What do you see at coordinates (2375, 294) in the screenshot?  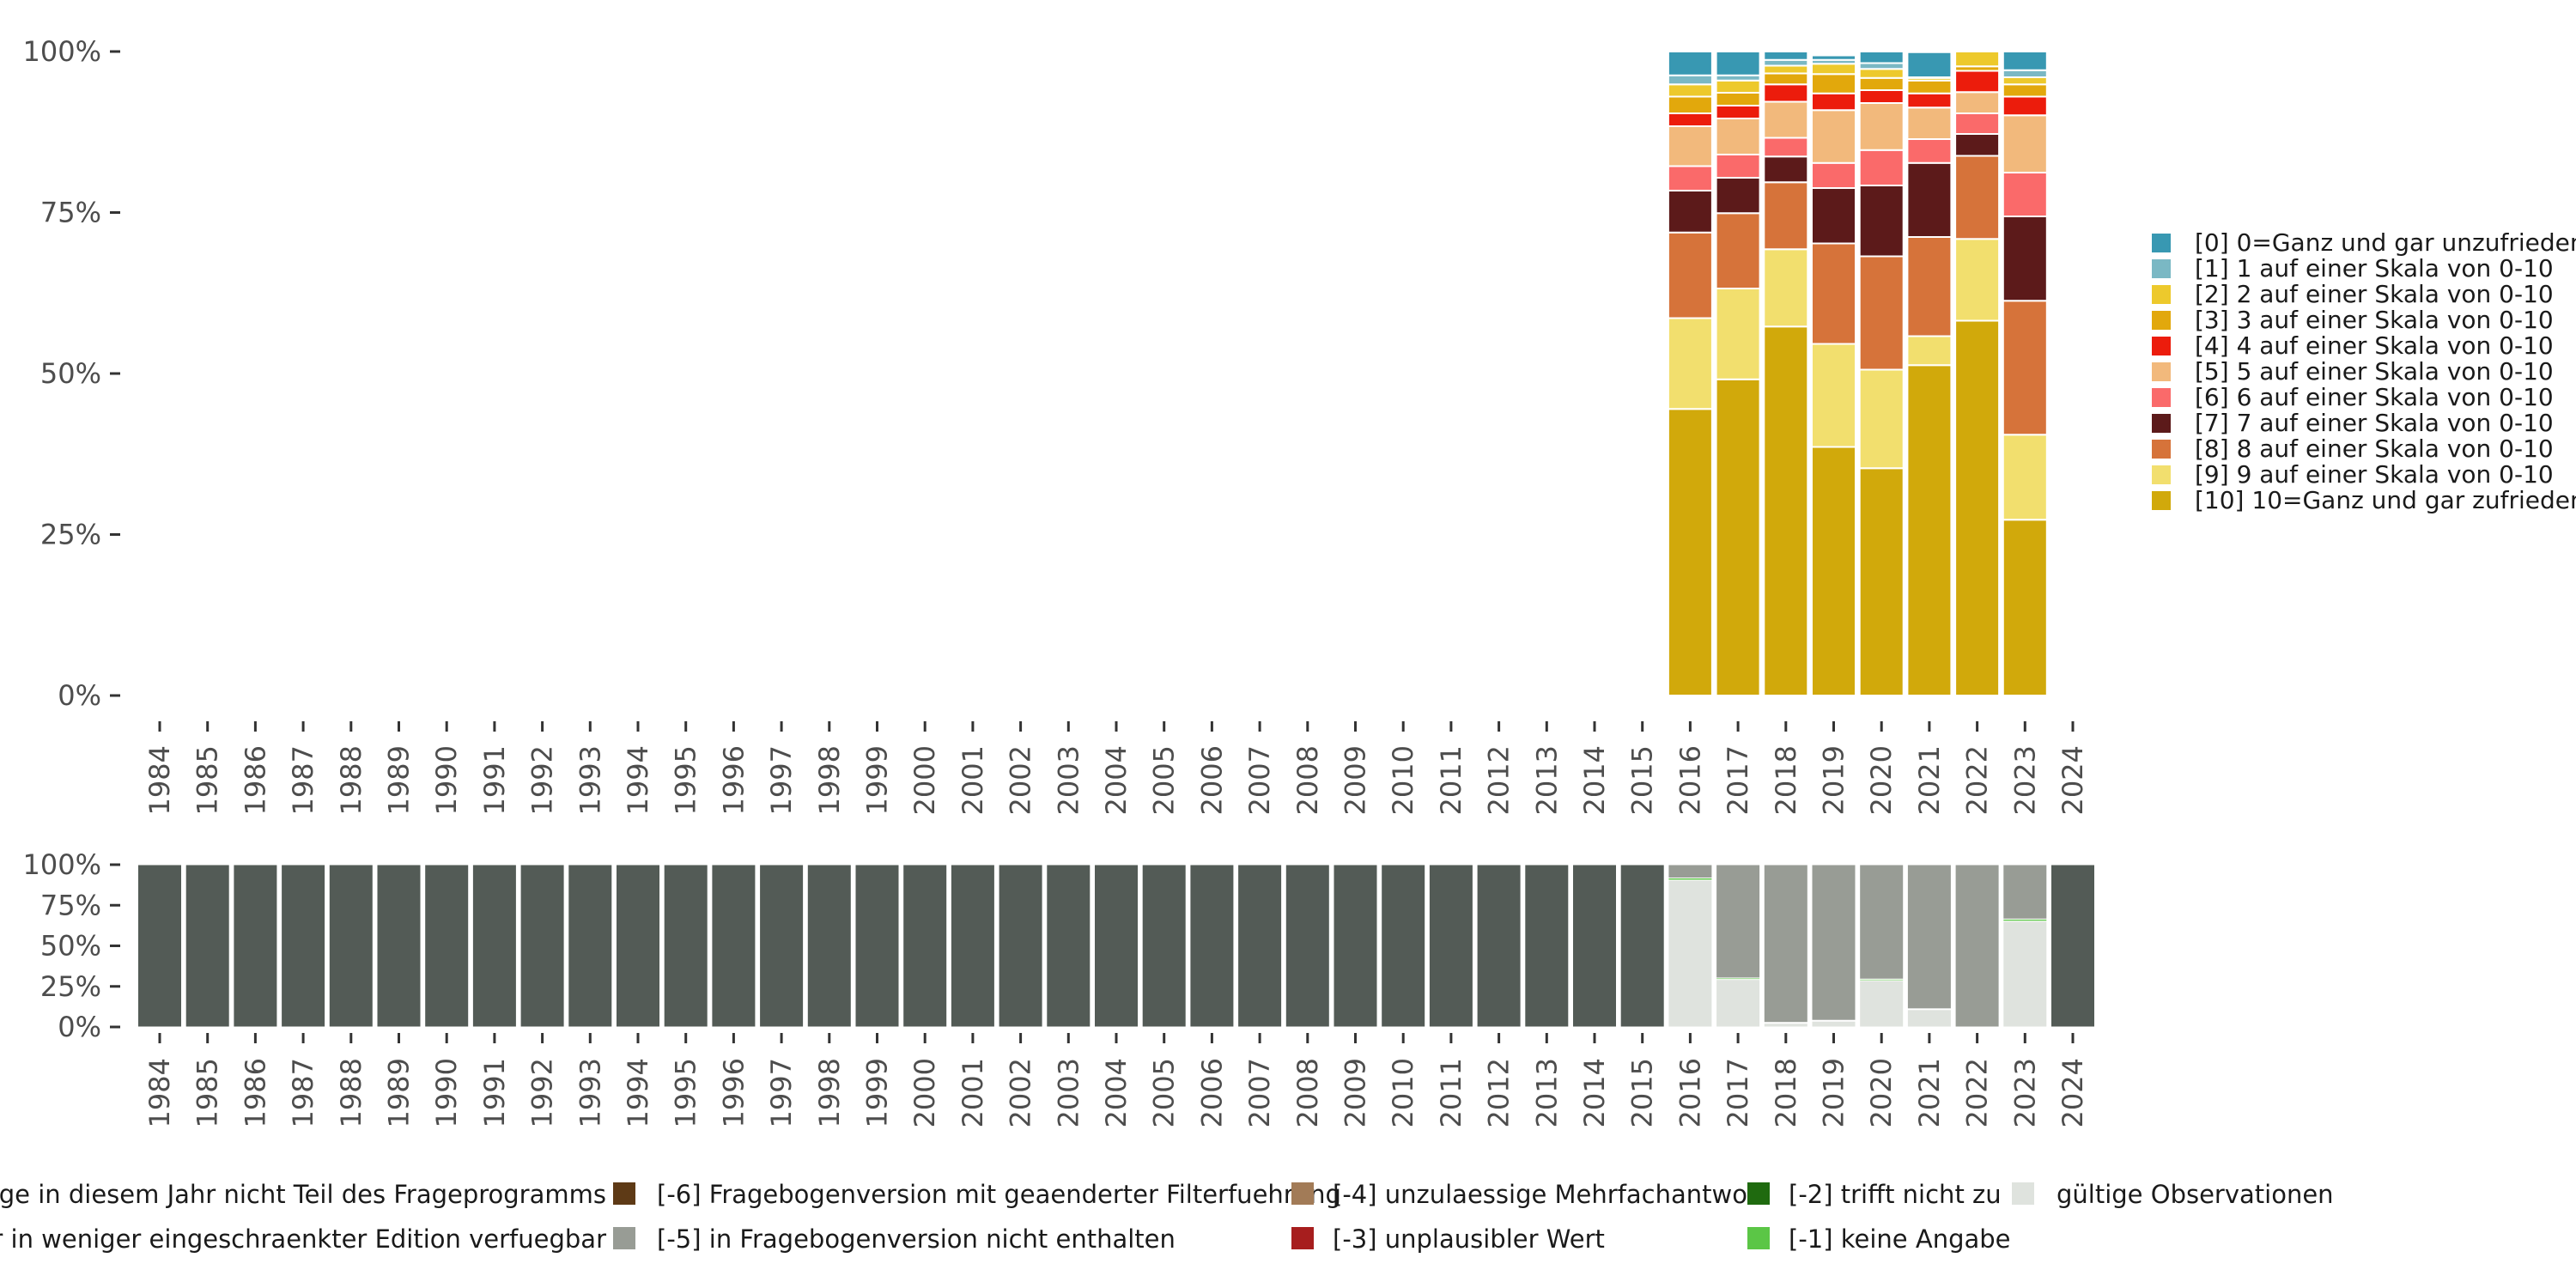 I see `legend-label: [2] 2 auf einer Skala von 0-10` at bounding box center [2375, 294].